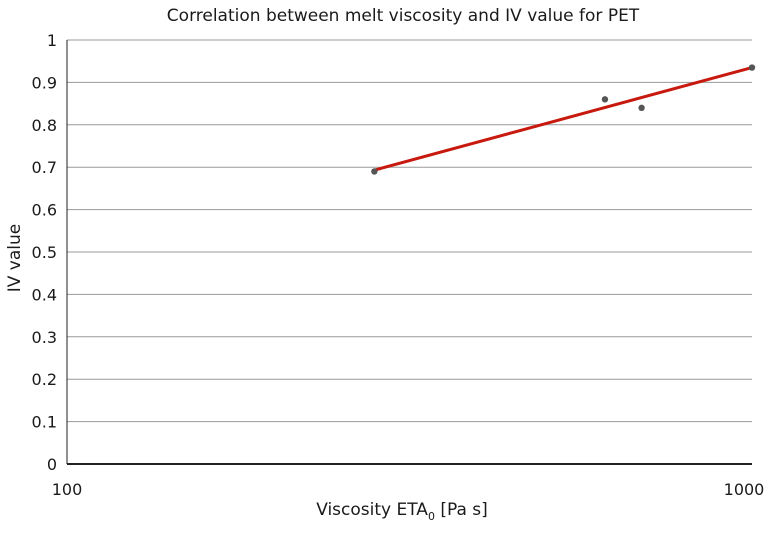 This screenshot has width=768, height=533. What do you see at coordinates (408, 489) in the screenshot?
I see `x-tick-labels: 100 1000` at bounding box center [408, 489].